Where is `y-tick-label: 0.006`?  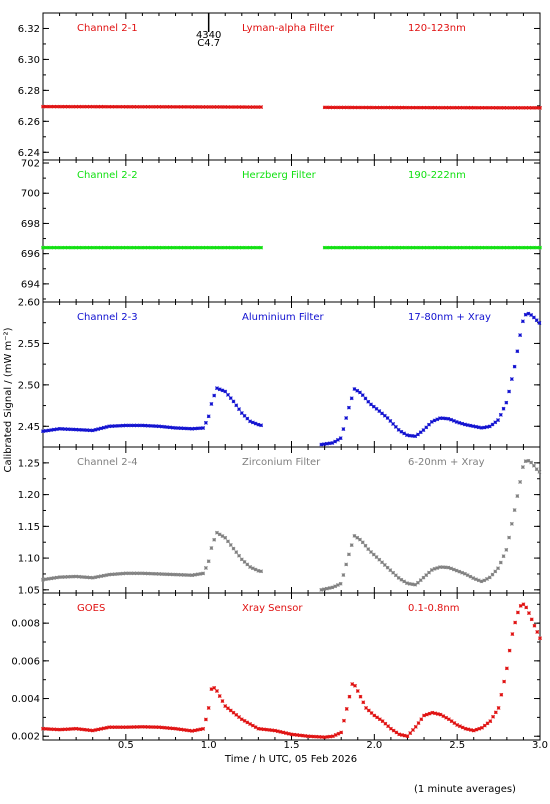 y-tick-label: 0.006 is located at coordinates (25, 661).